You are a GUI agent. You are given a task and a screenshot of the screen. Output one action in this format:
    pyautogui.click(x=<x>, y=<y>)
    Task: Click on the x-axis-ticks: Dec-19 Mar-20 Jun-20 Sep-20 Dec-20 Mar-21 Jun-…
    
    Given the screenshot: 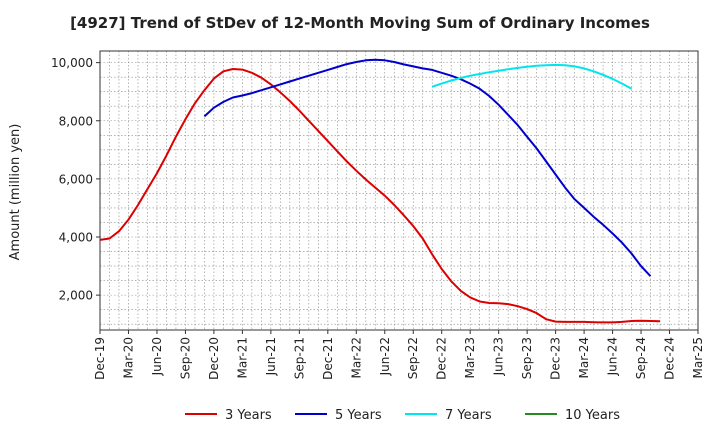 What is the action you would take?
    pyautogui.click(x=399, y=355)
    